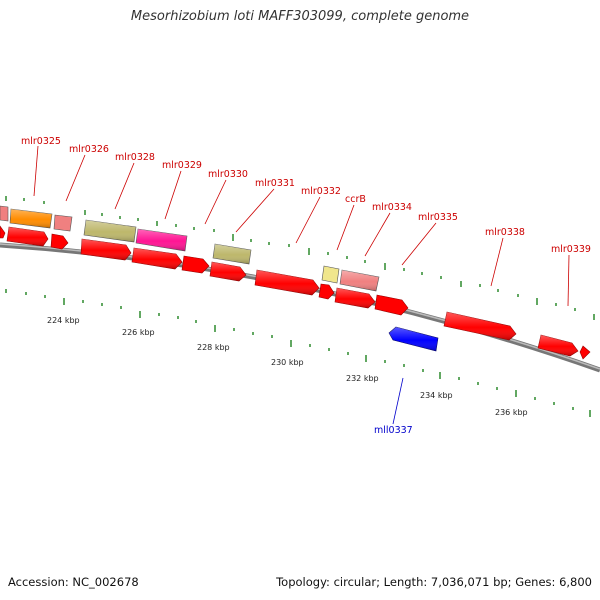  I want to click on tick-label-234: 234 kbp, so click(436, 395).